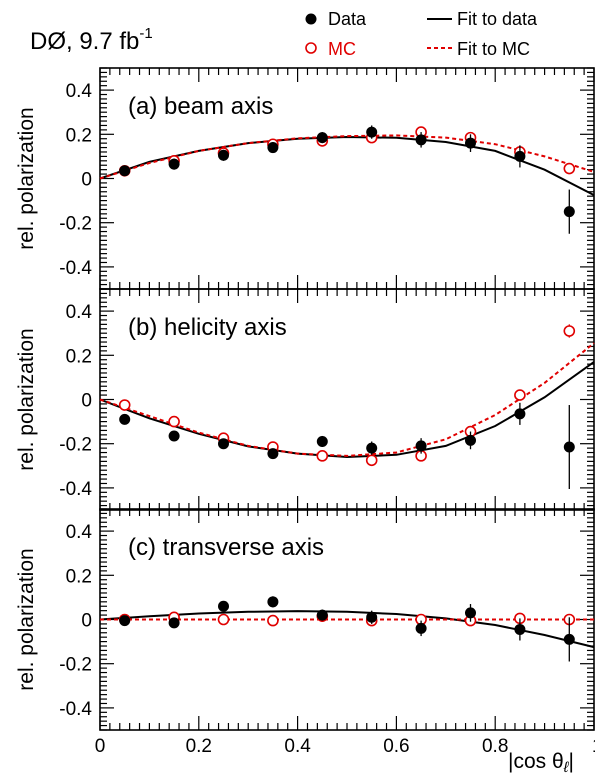  Describe the element at coordinates (145, 33) in the screenshot. I see `experiment-label-superscript: -1` at that location.